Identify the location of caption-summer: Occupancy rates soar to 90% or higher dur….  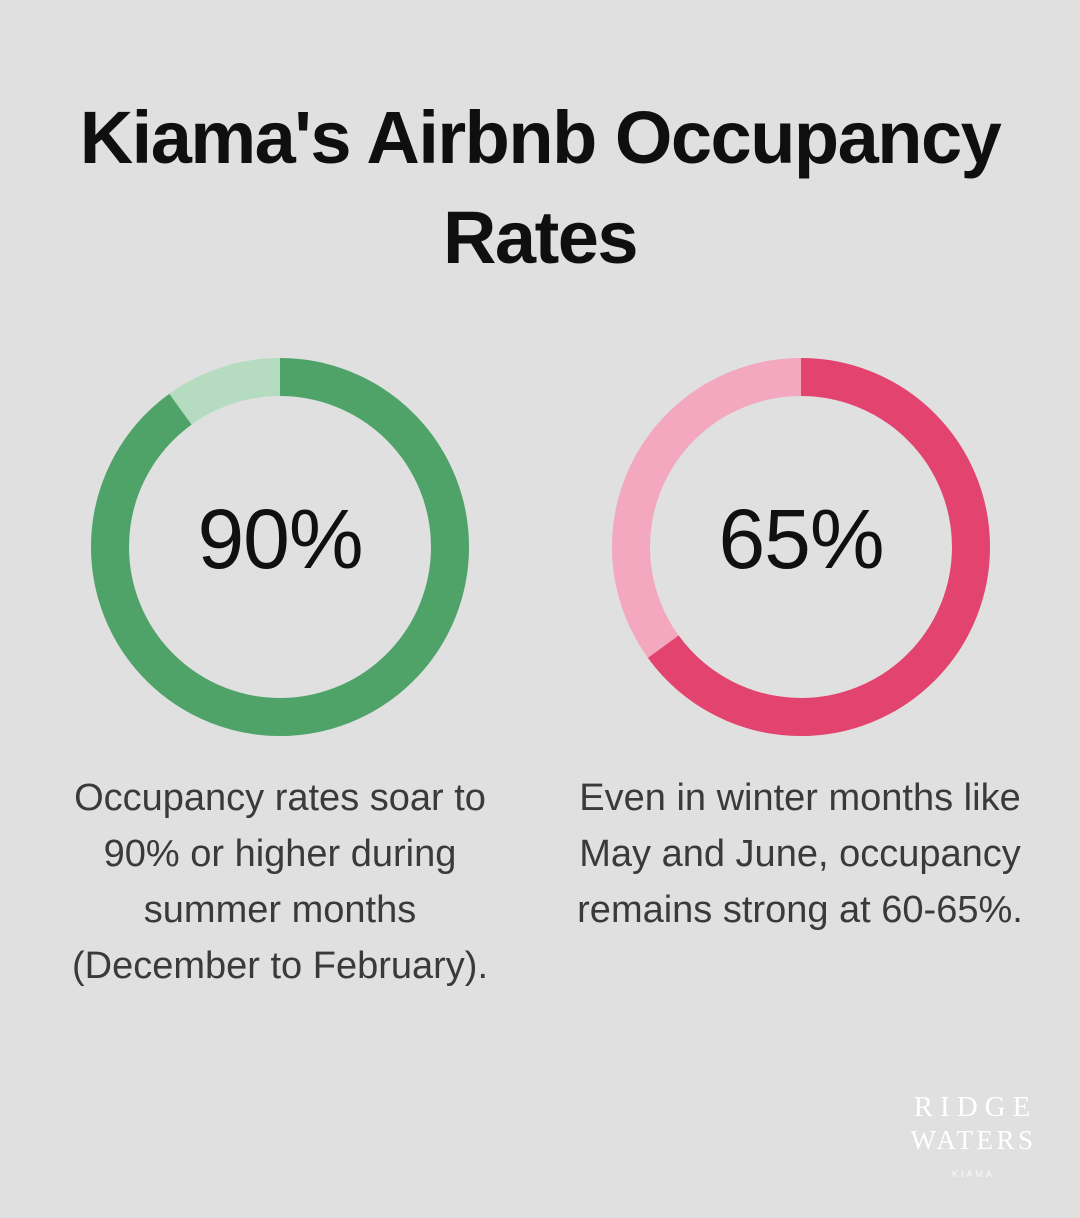
(280, 882).